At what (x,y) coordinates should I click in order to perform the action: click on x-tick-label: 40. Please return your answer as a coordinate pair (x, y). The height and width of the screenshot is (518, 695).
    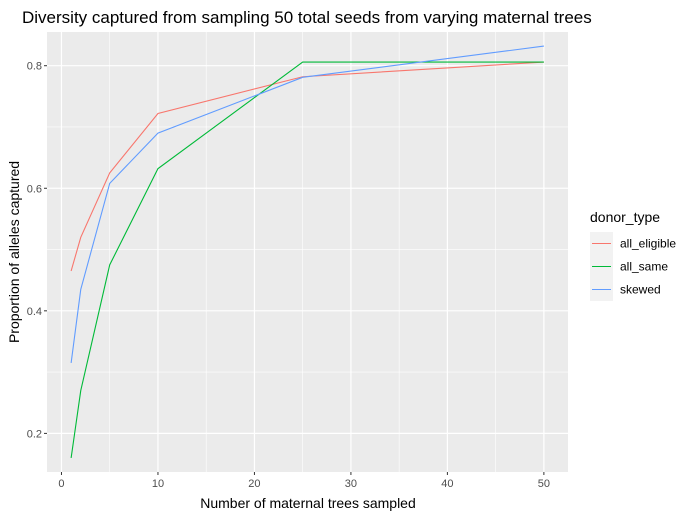
    Looking at the image, I should click on (447, 484).